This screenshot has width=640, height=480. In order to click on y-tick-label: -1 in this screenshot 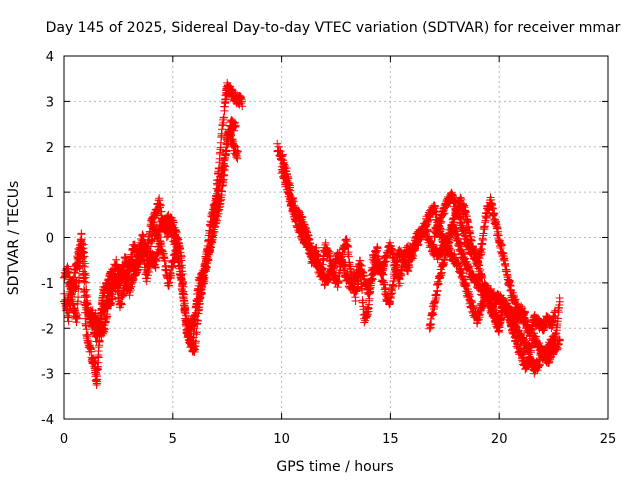, I will do `click(47, 284)`.